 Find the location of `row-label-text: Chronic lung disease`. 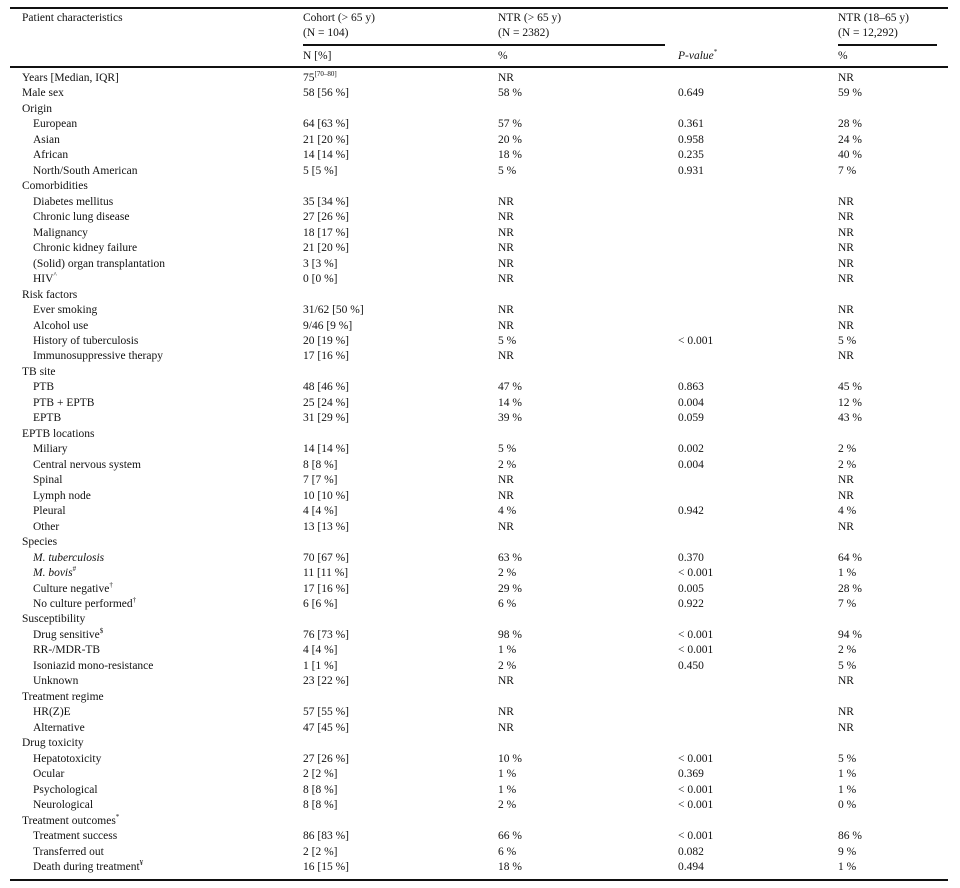

row-label-text: Chronic lung disease is located at coordinates (81, 217).